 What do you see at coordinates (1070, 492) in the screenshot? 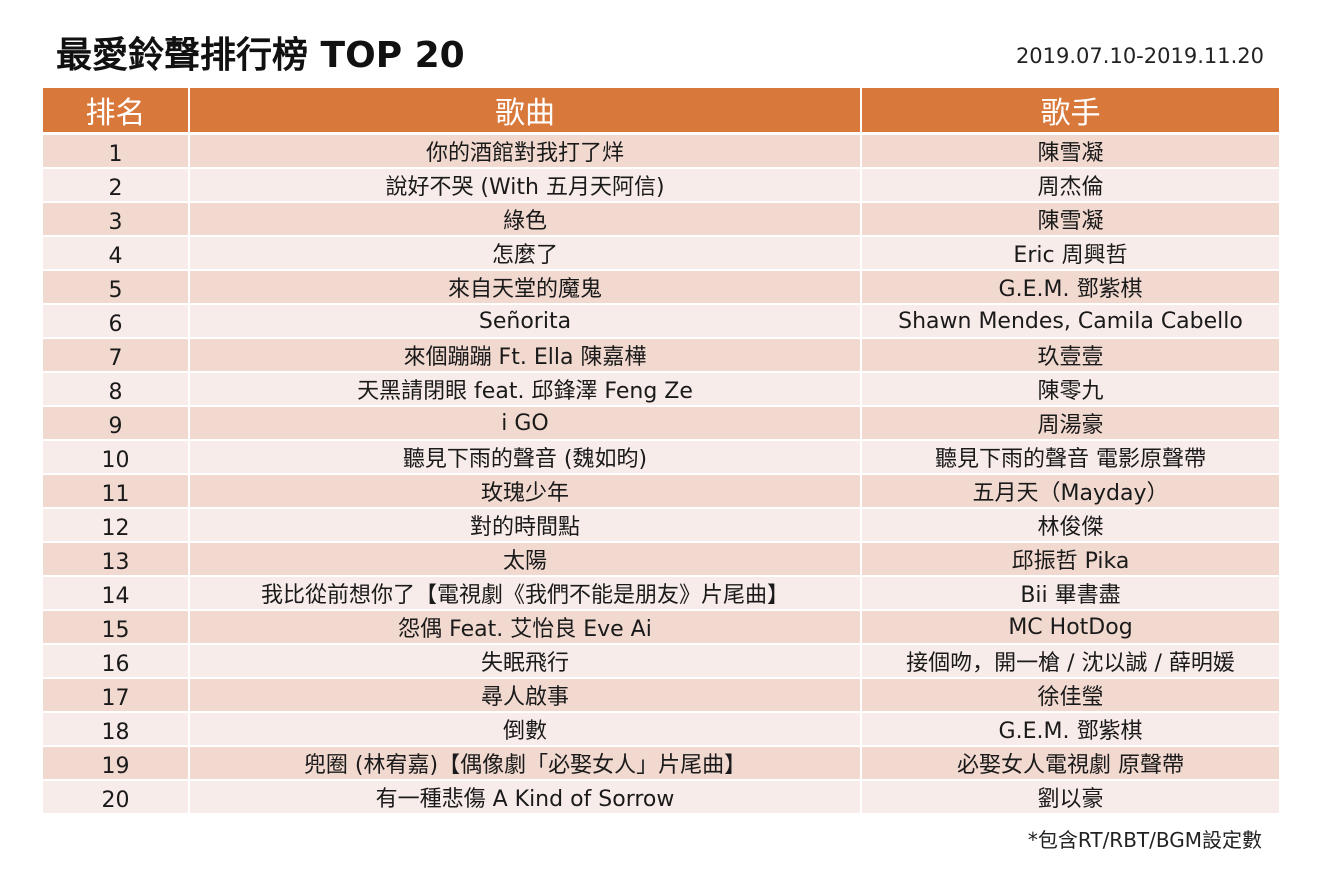
I see `artist-cell: 五月天（Mayday）` at bounding box center [1070, 492].